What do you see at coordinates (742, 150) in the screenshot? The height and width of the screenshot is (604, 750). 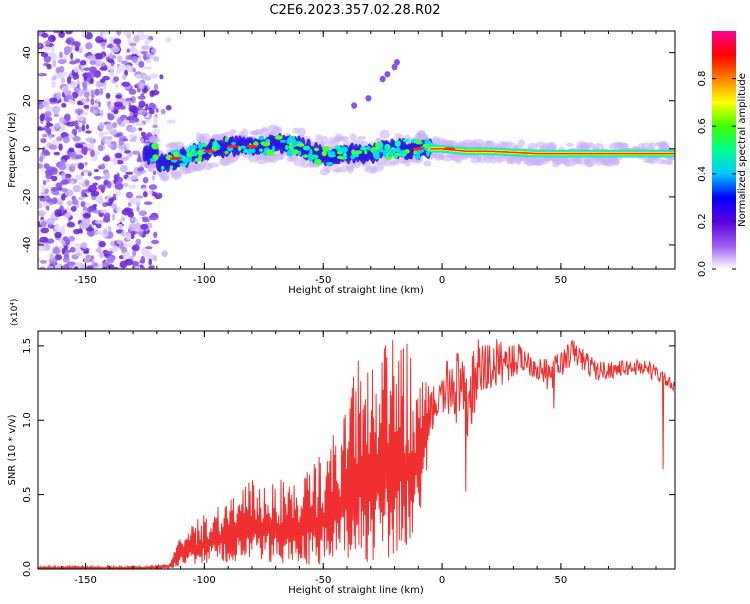 I see `colorbar-label: Normalized spectral amplitude` at bounding box center [742, 150].